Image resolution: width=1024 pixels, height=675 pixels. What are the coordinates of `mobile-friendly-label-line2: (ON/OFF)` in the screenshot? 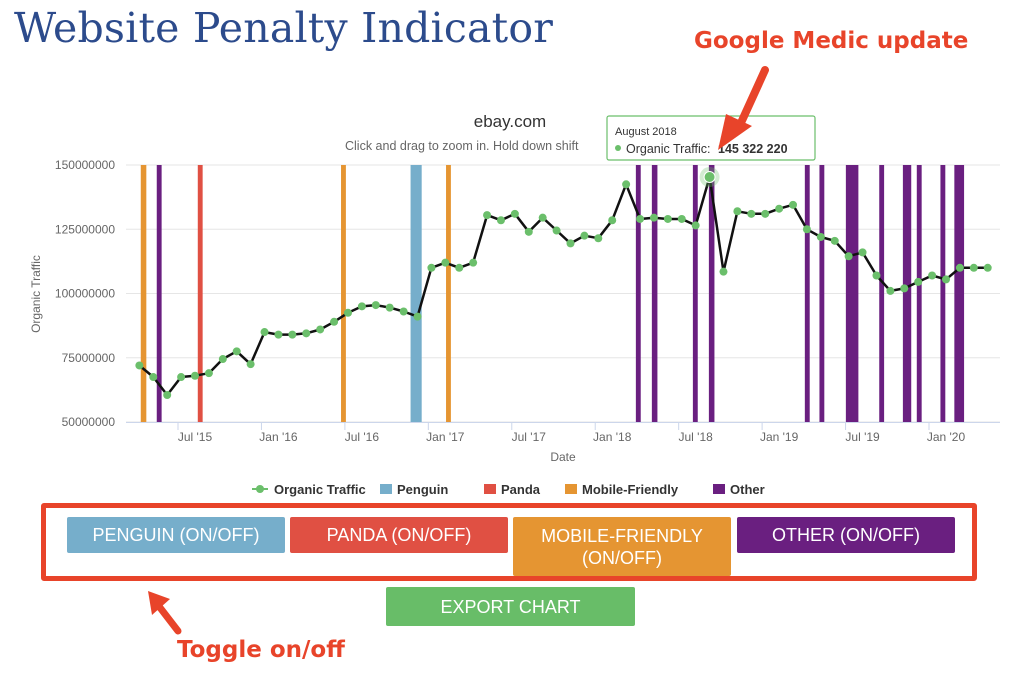 It's located at (622, 557).